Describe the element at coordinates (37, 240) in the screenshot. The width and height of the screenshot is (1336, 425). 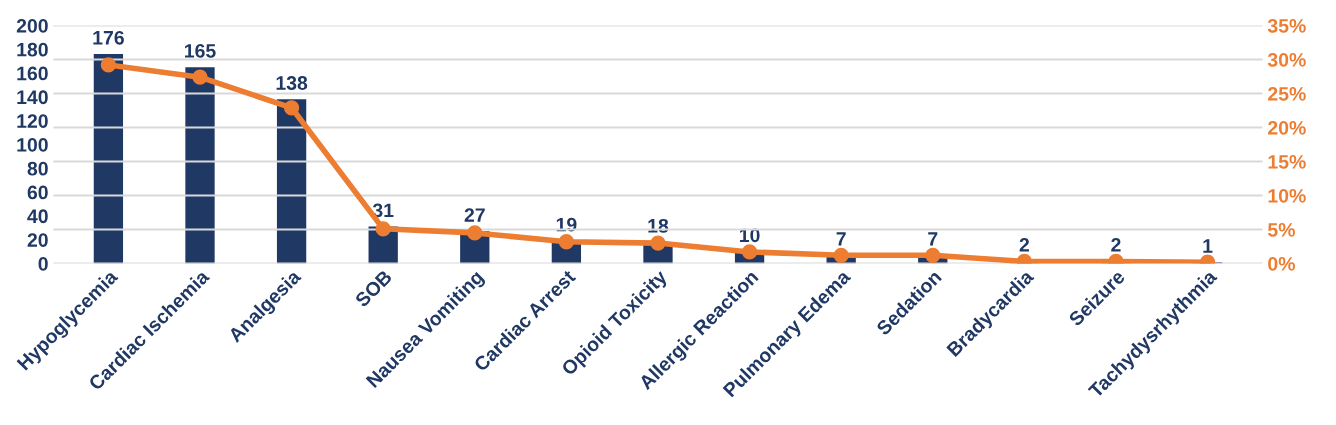
I see `y-tick-label: 20` at that location.